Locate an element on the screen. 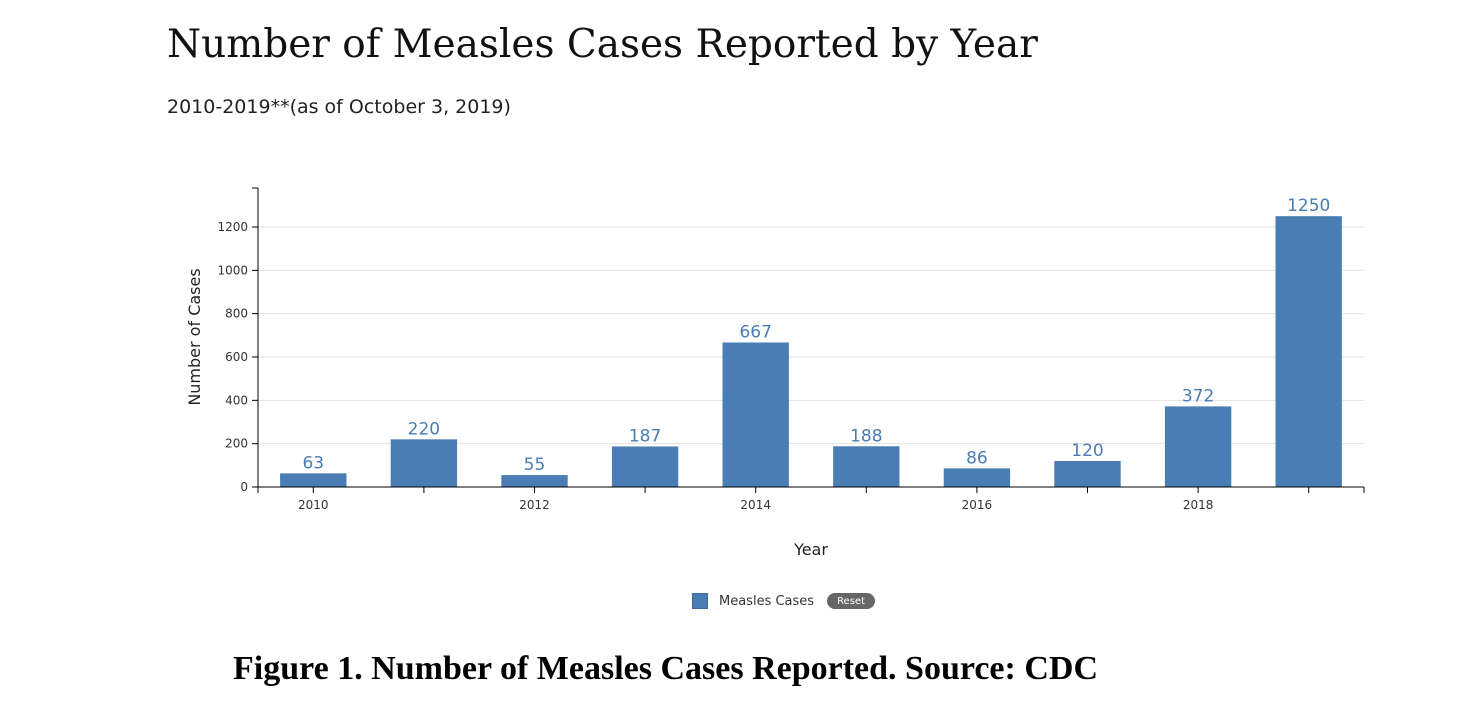 The width and height of the screenshot is (1474, 726). y-tick-label: 1000 is located at coordinates (232, 270).